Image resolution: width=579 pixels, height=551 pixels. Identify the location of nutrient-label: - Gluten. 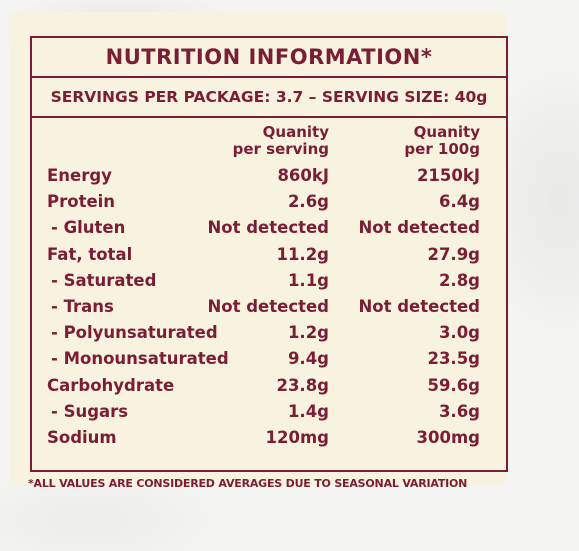
(88, 228).